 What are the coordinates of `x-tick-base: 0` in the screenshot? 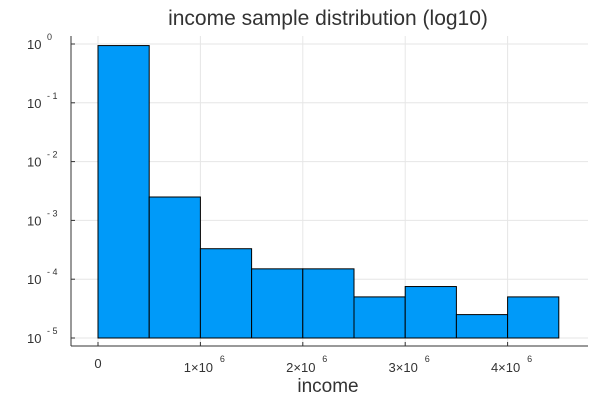 It's located at (97, 363).